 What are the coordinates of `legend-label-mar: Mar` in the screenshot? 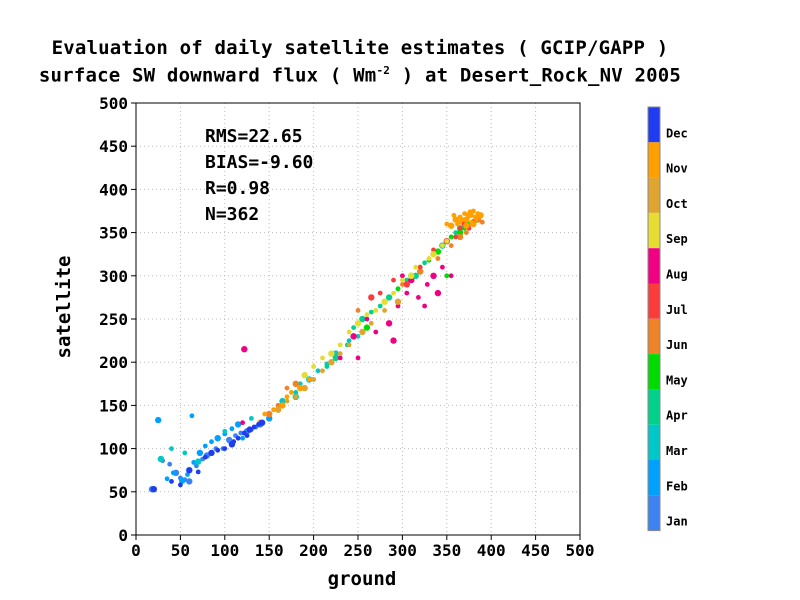 It's located at (677, 451).